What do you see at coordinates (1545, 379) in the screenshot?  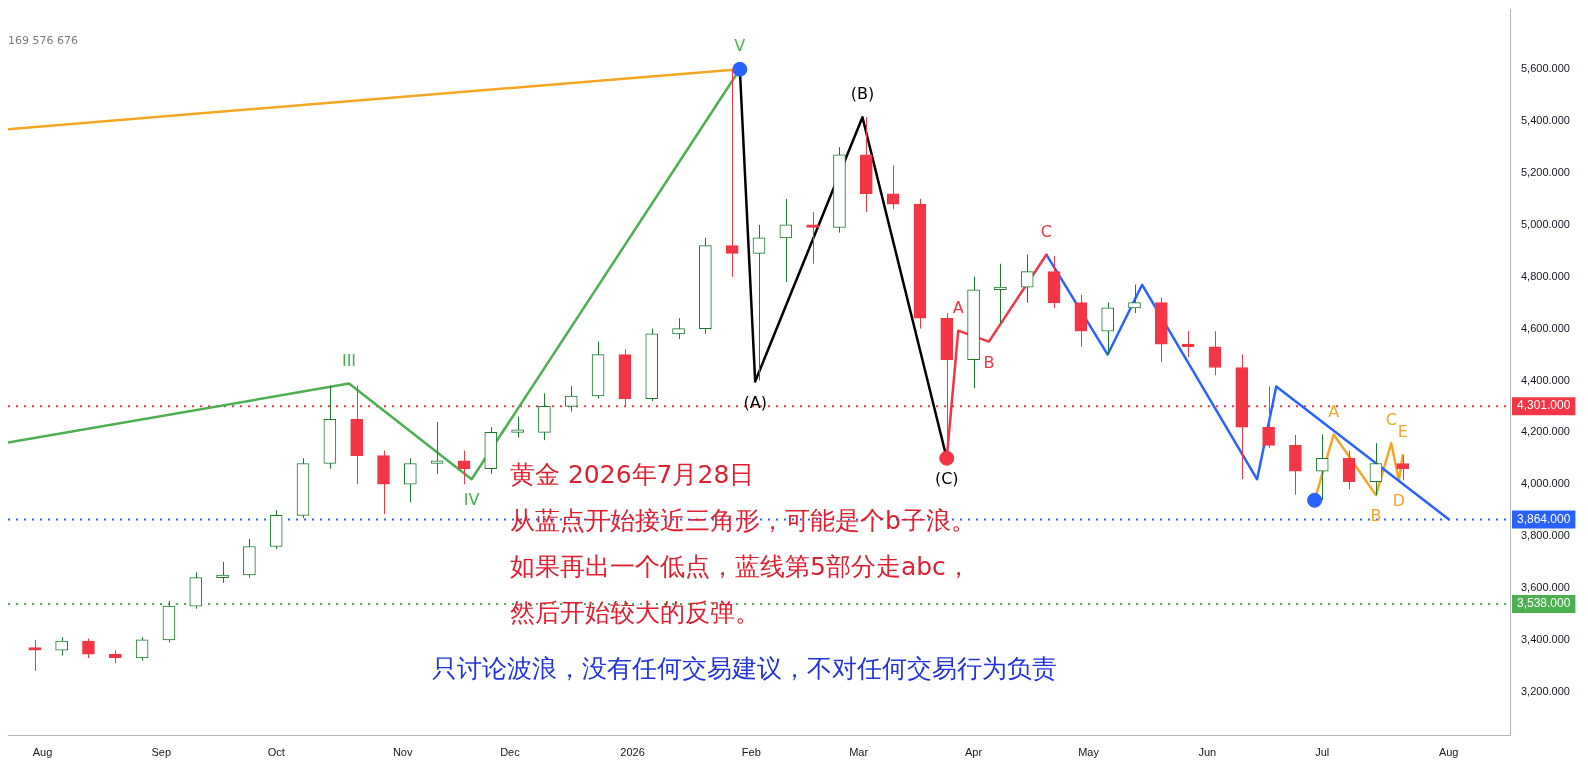 I see `y-tick-label: 4,400.000` at bounding box center [1545, 379].